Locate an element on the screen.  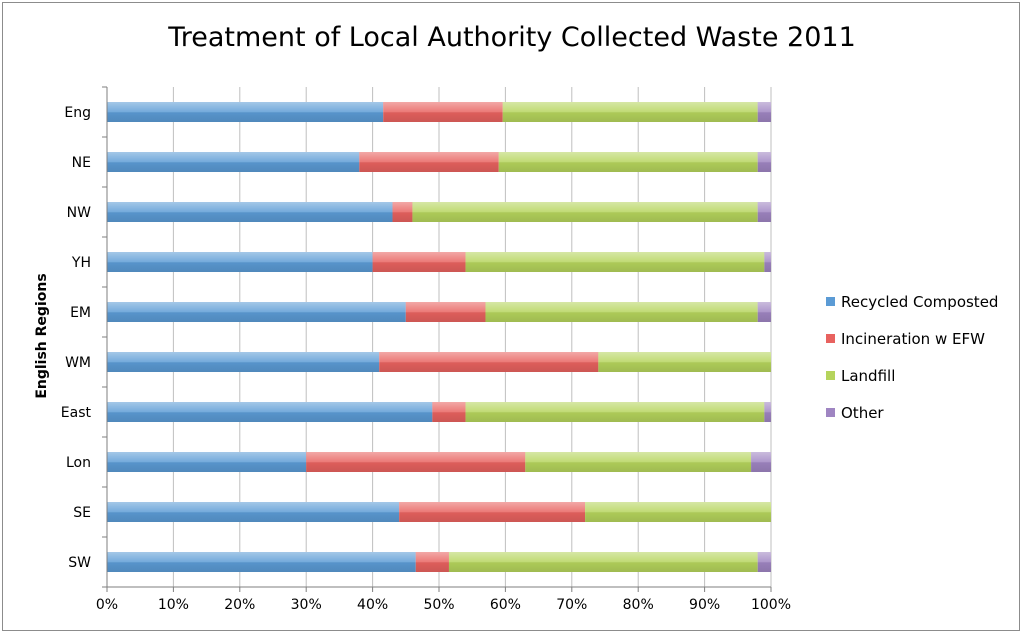
y-tick-label: YH is located at coordinates (81, 263).